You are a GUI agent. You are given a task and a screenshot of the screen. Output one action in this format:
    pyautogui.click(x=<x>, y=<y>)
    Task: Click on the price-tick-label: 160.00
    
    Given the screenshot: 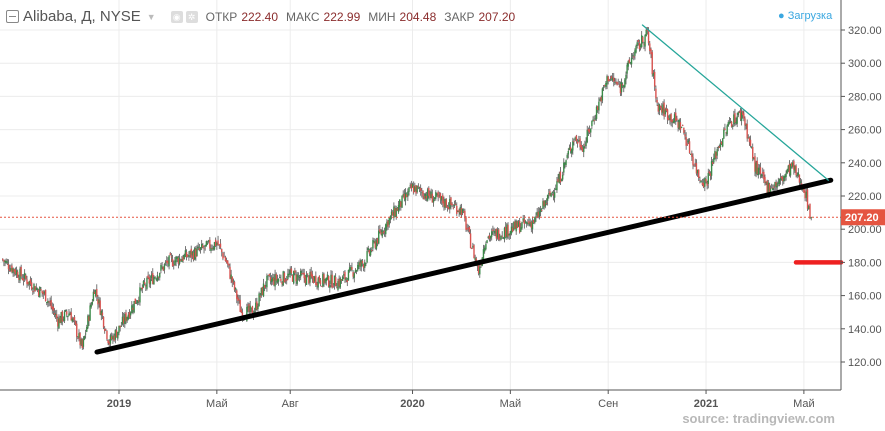 What is the action you would take?
    pyautogui.click(x=865, y=297)
    